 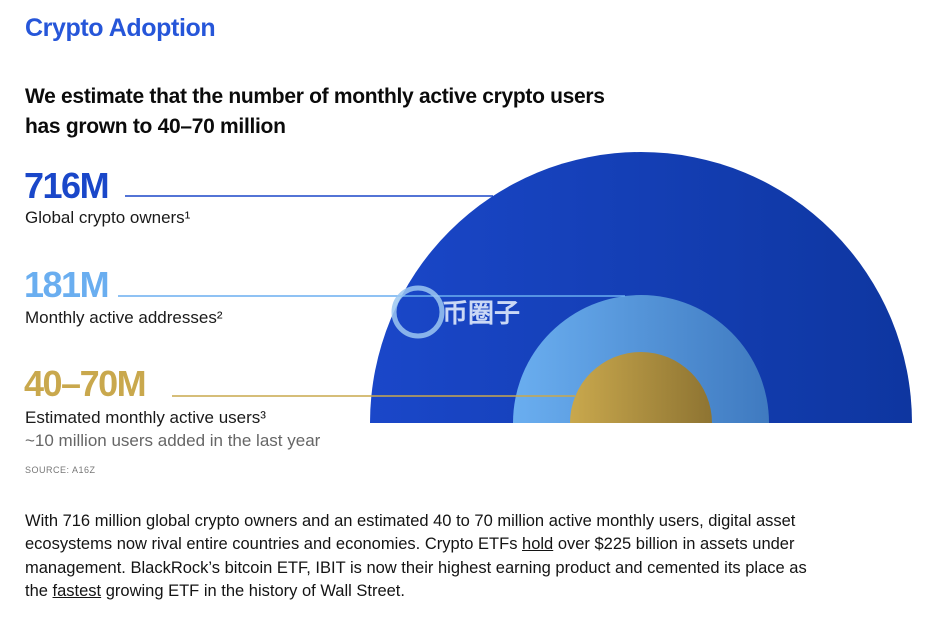 I want to click on watermark: 币圈子, so click(x=455, y=312).